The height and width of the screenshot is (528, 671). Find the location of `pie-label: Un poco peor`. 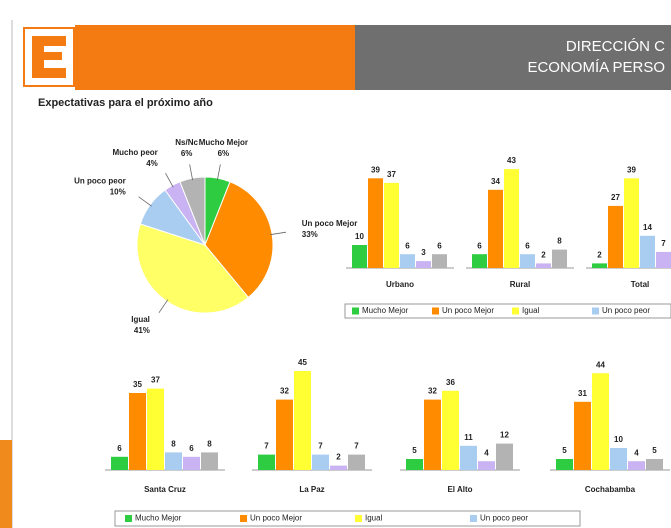

pie-label: Un poco peor is located at coordinates (100, 181).